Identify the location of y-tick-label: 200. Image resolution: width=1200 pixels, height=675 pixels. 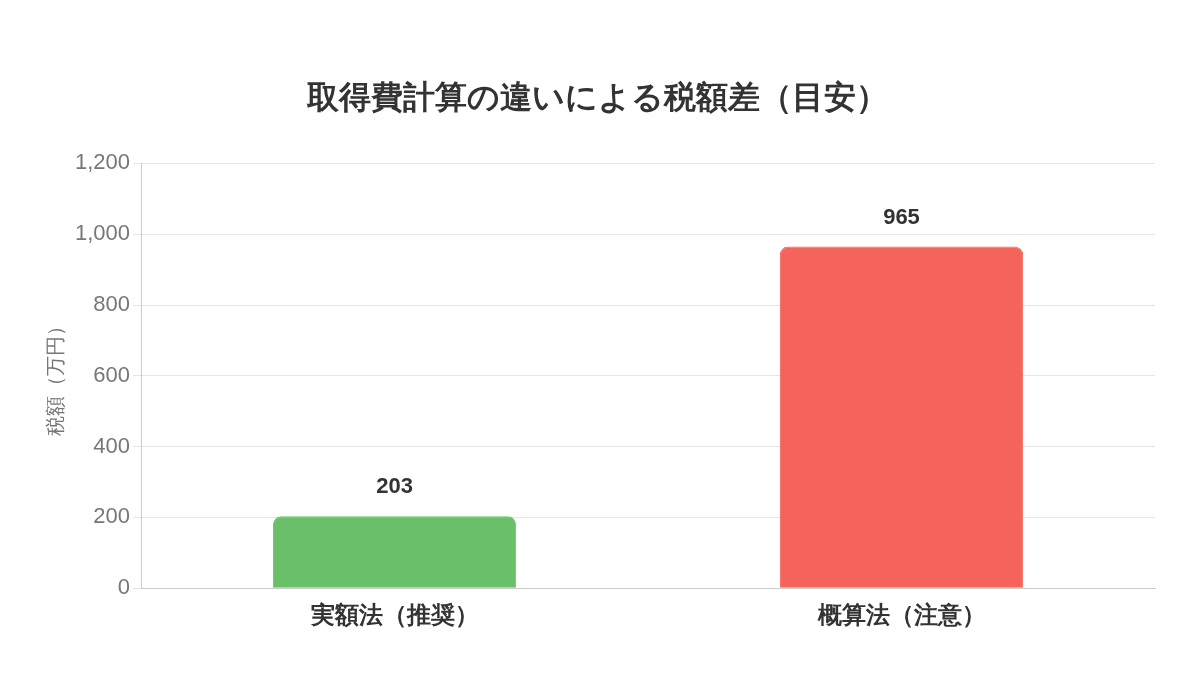
(112, 516).